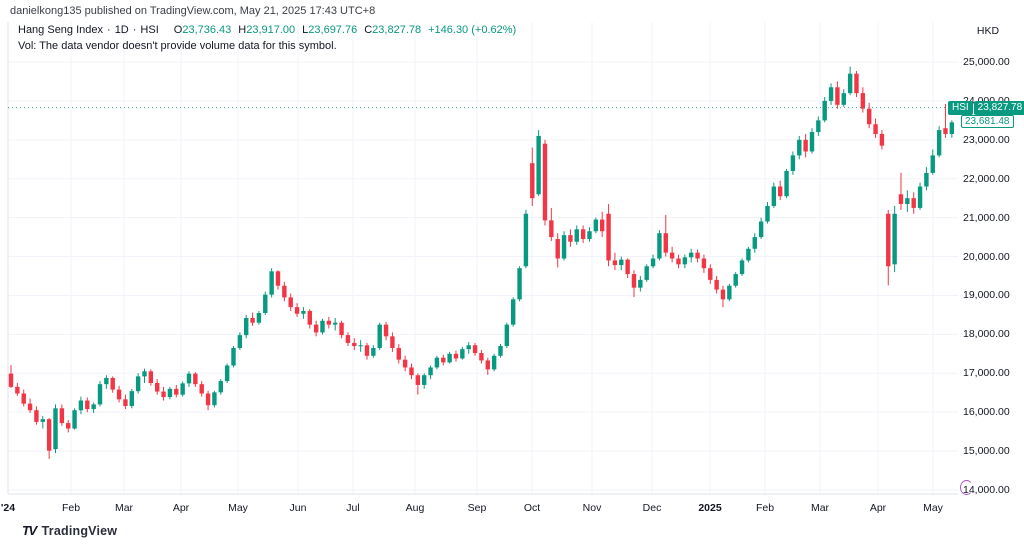 The image size is (1024, 544). I want to click on low-value: 23,697.76, so click(333, 30).